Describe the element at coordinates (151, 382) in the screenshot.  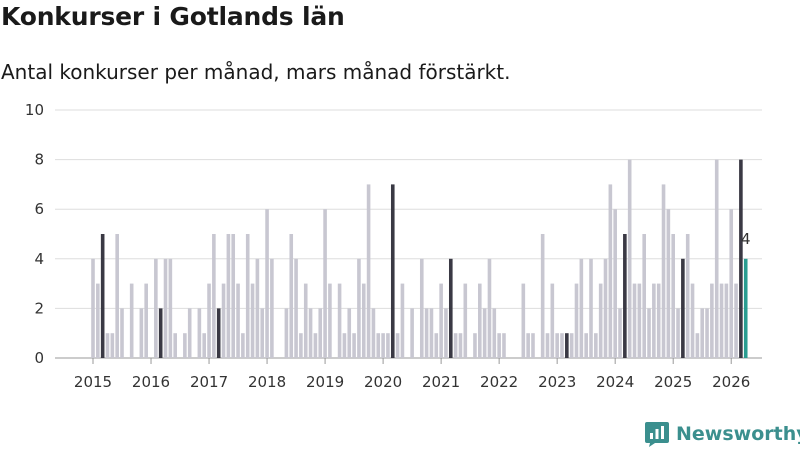
I see `x-tick-label: 2016` at that location.